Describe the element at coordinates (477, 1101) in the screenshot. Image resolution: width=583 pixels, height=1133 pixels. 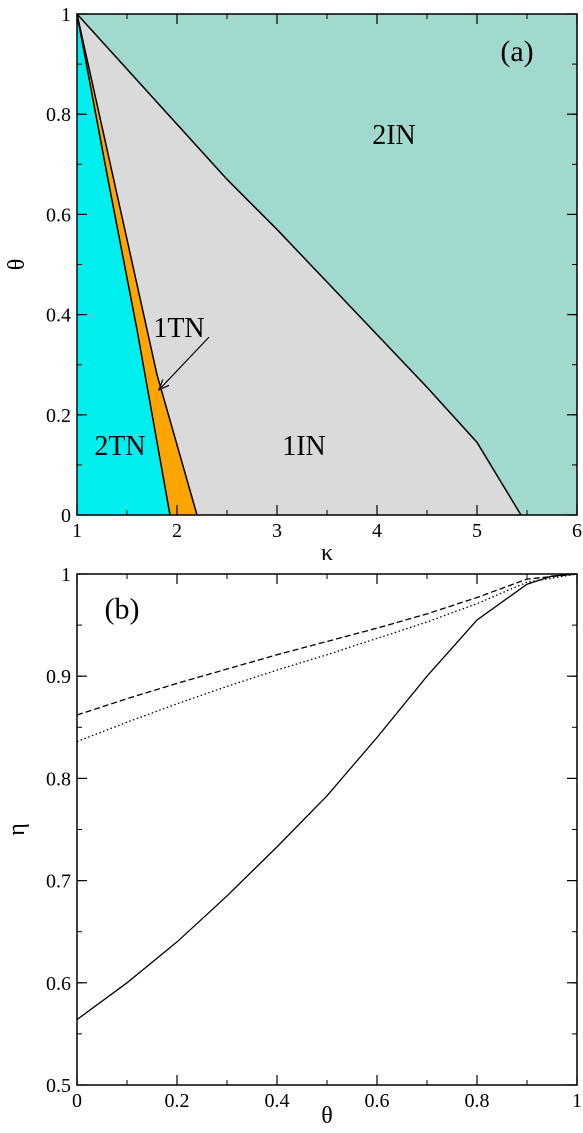
I see `x-tick-label: 0.8` at that location.